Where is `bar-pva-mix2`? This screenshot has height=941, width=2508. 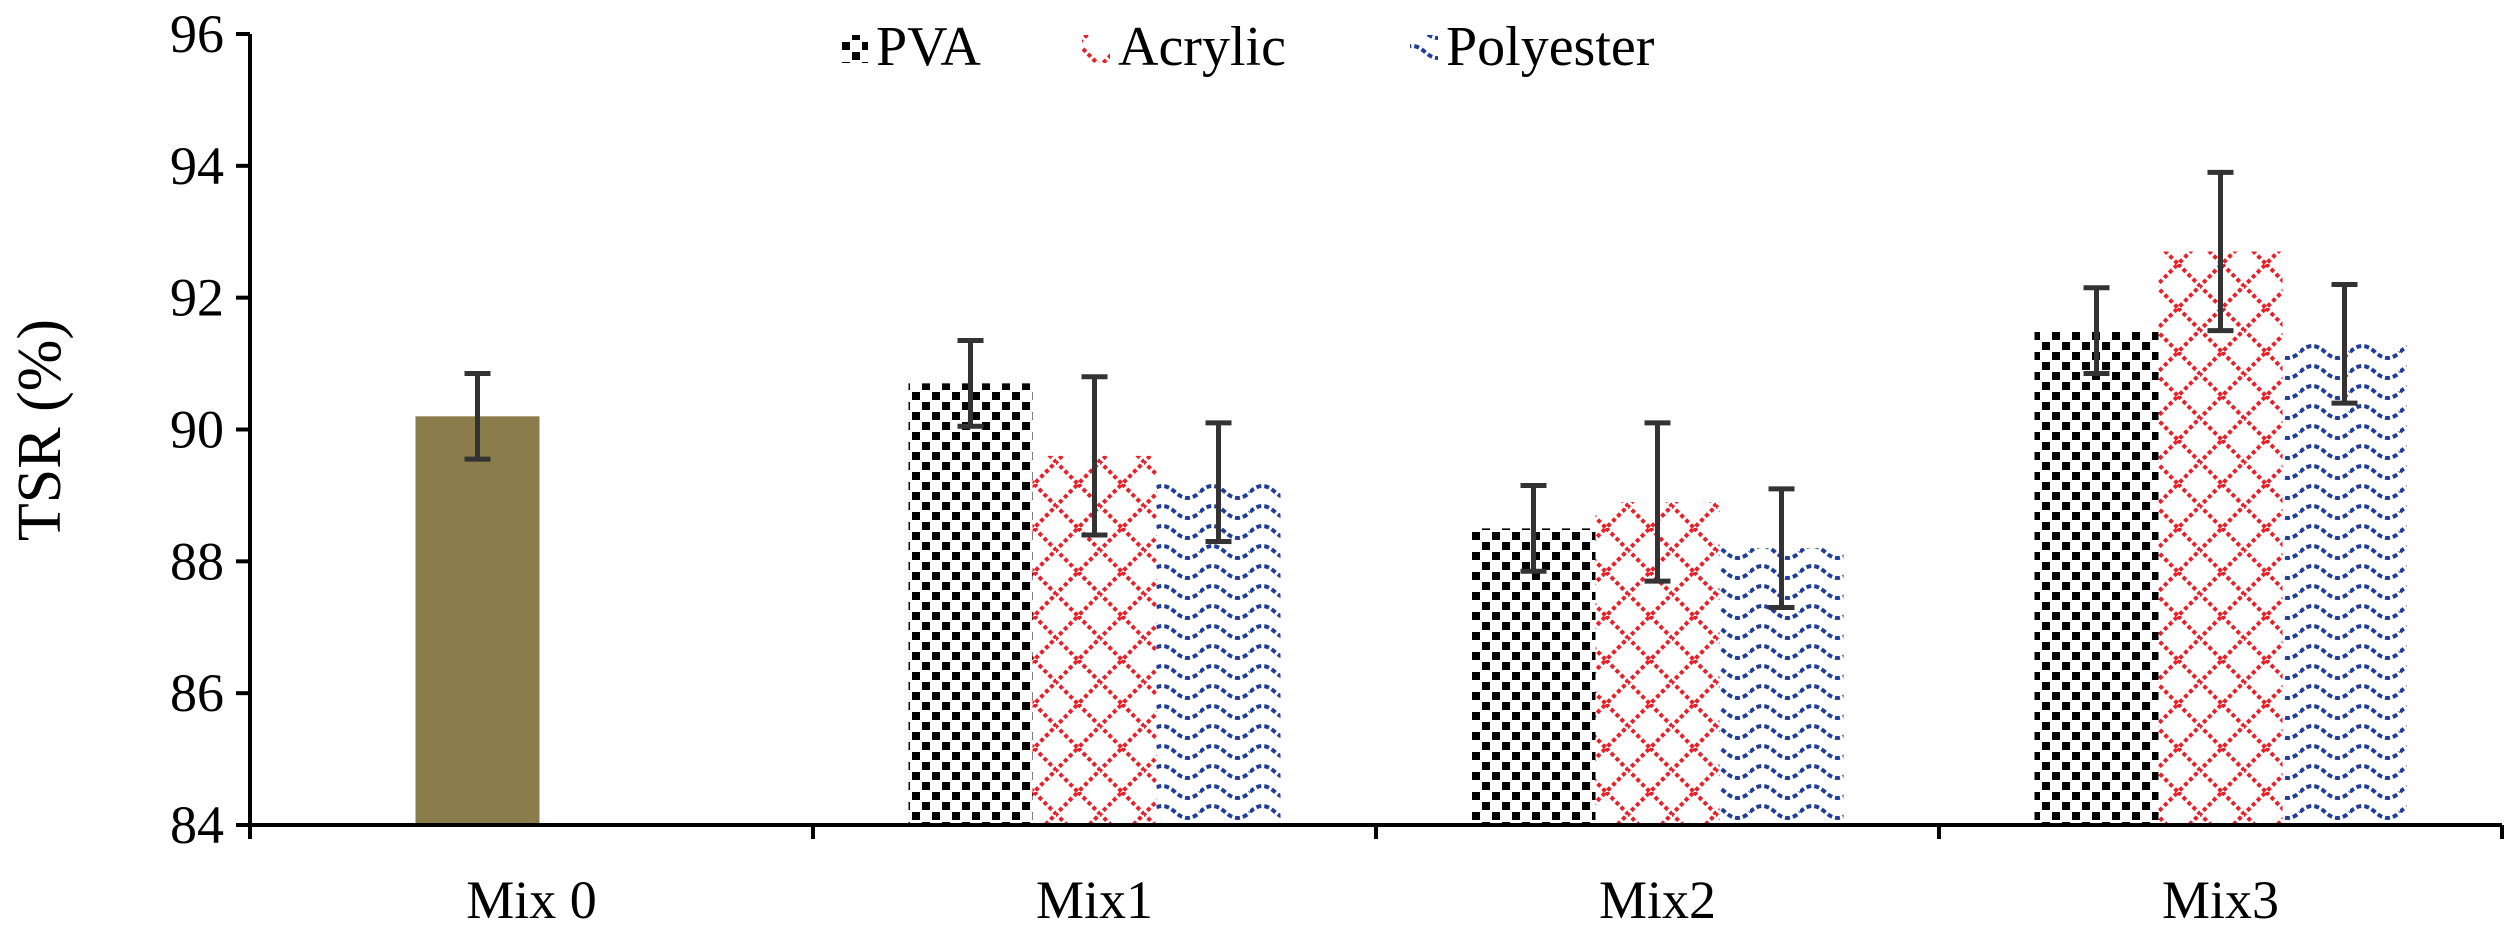 bar-pva-mix2 is located at coordinates (1533, 676).